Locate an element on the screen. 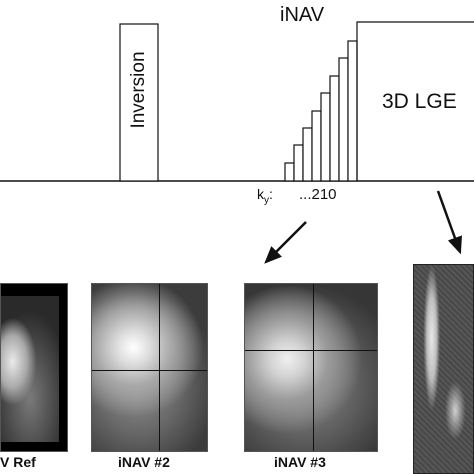 The image size is (474, 474). lge-label: 3D LGE is located at coordinates (419, 101).